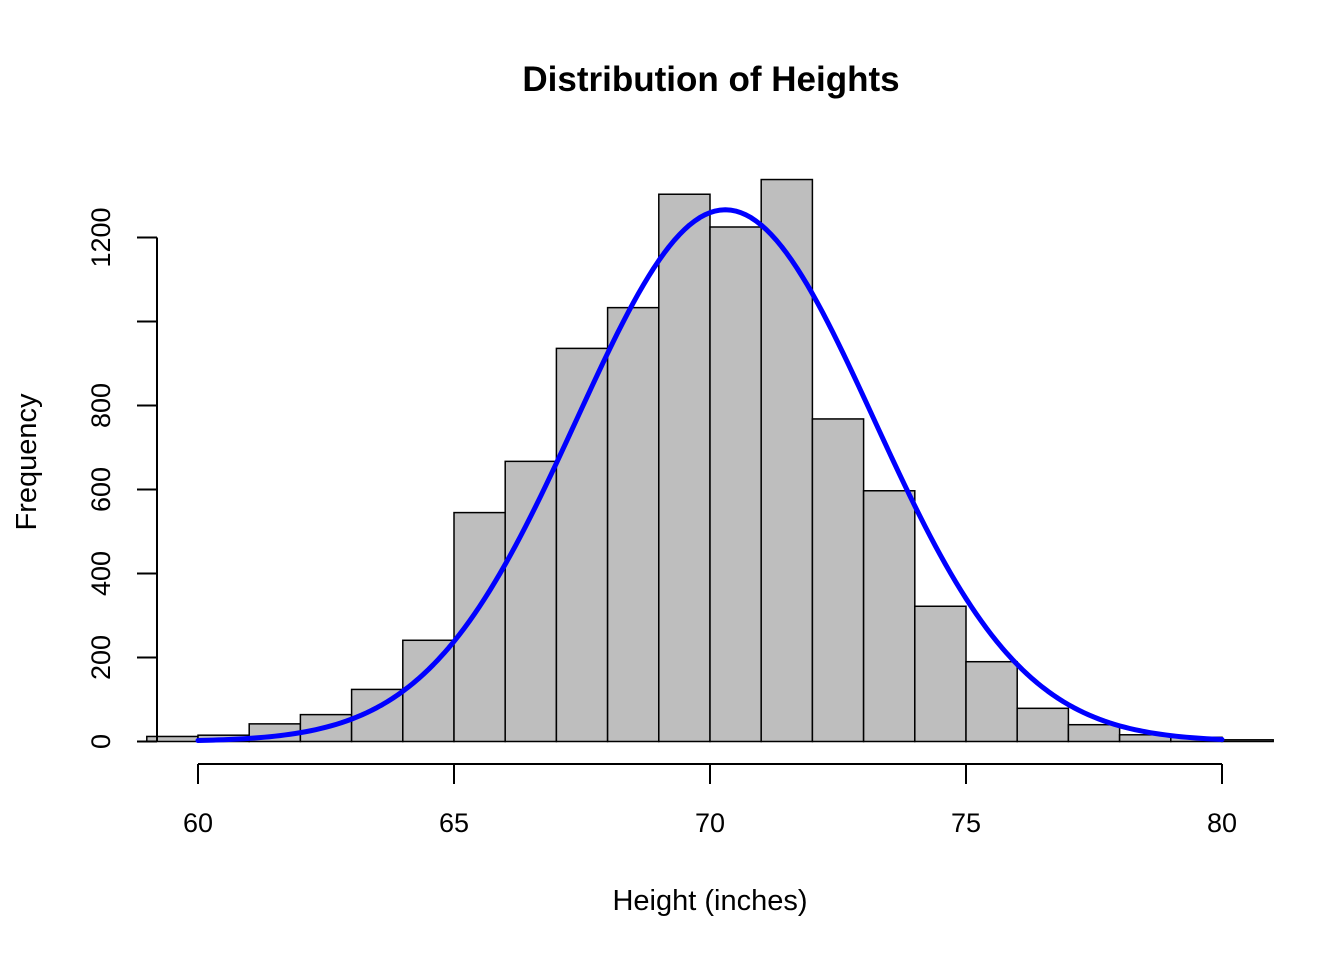  Describe the element at coordinates (101, 405) in the screenshot. I see `y-tick-label: 800` at that location.